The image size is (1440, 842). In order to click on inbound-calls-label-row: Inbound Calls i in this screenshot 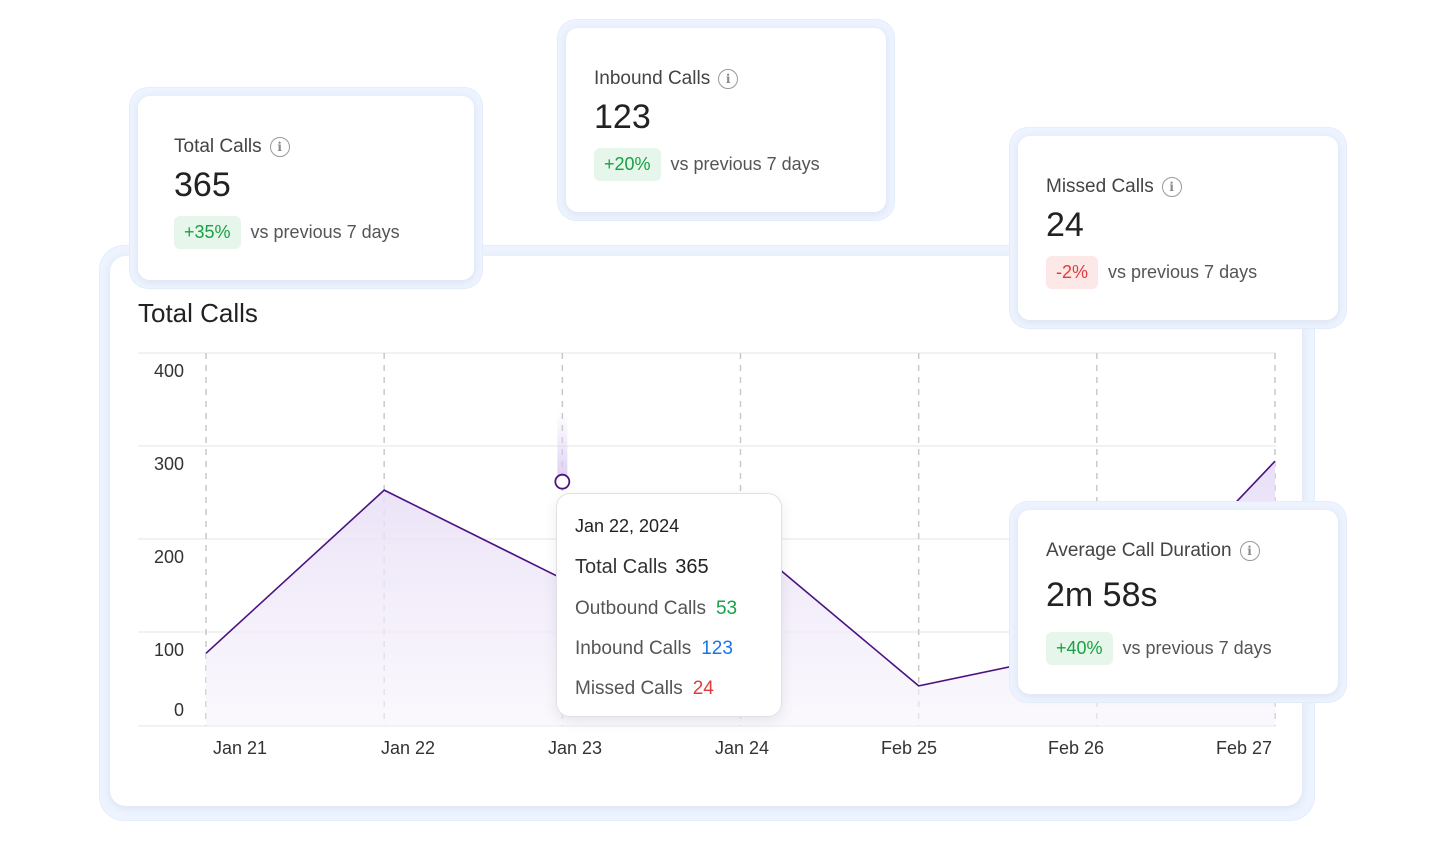, I will do `click(666, 79)`.